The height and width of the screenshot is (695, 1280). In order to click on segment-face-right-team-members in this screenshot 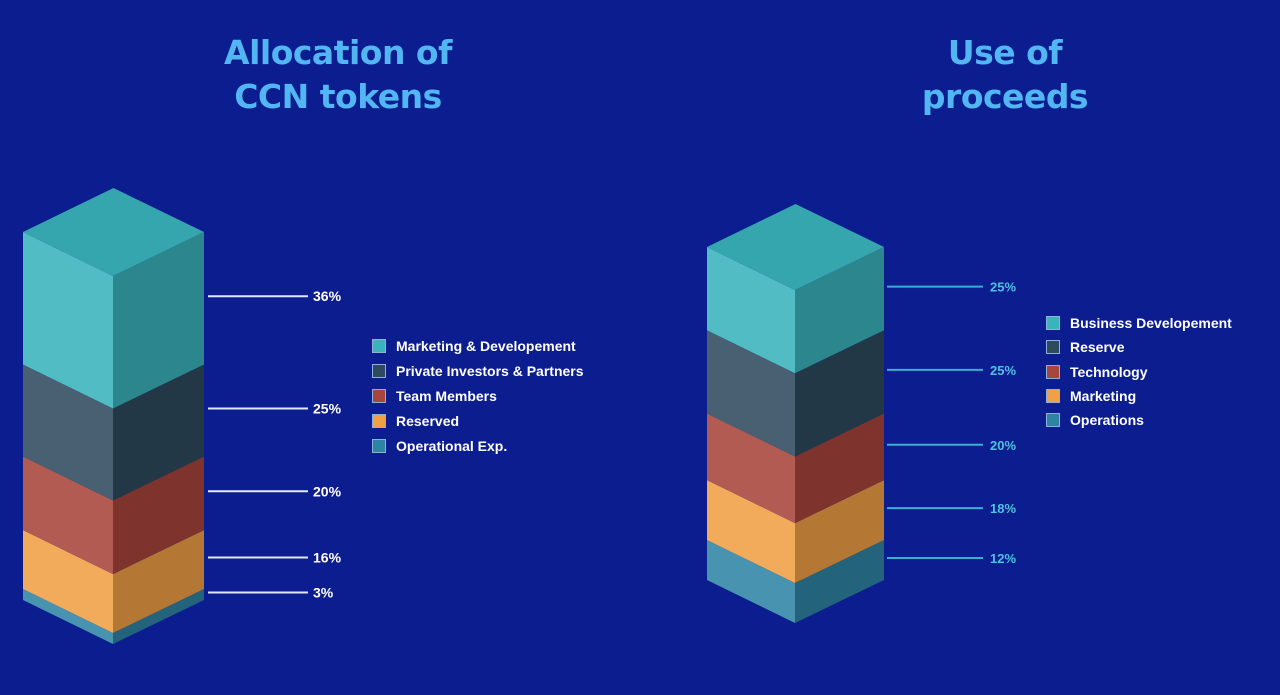, I will do `click(158, 515)`.